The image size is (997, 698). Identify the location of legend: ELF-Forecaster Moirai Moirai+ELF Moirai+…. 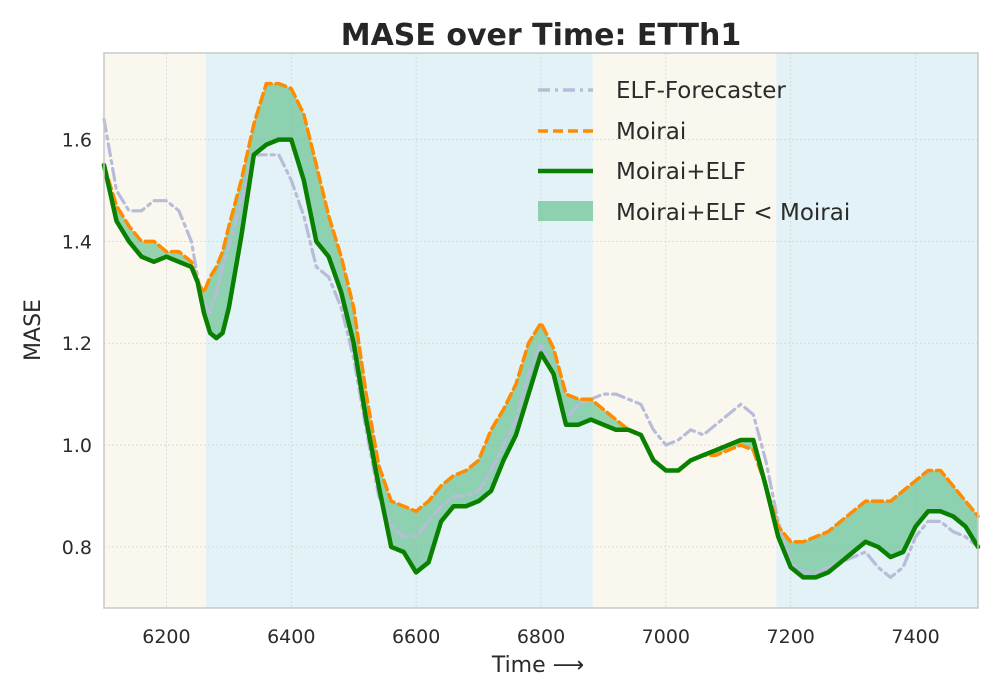
(694, 152).